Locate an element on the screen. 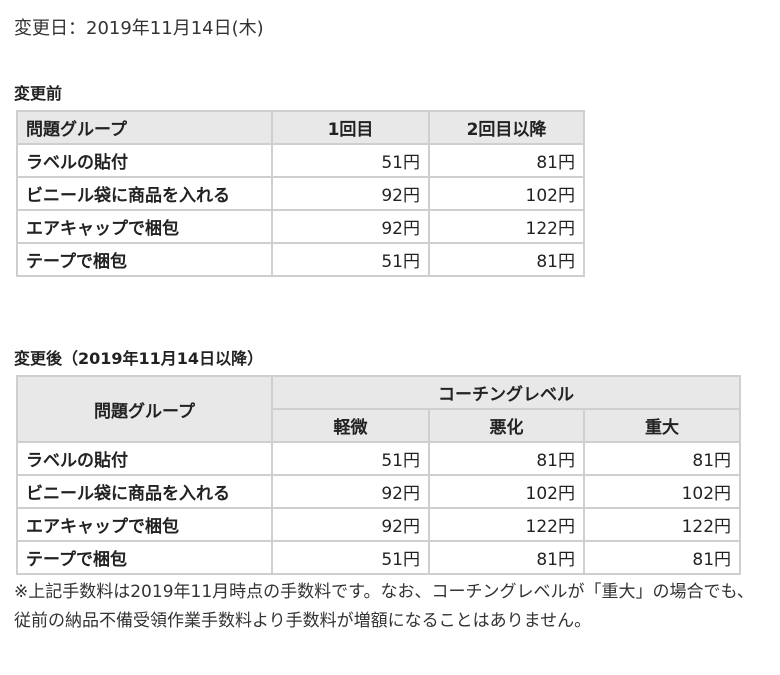 The width and height of the screenshot is (780, 675). table-row: ビニール袋に商品を入れる 92円 102円 102円 is located at coordinates (379, 491).